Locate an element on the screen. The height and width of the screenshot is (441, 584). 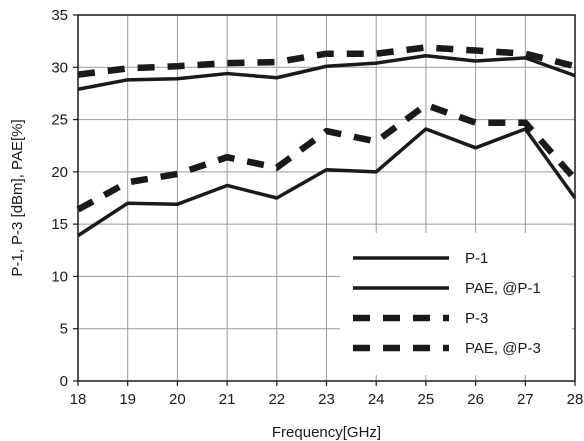
x-tick-label: 18 is located at coordinates (78, 399).